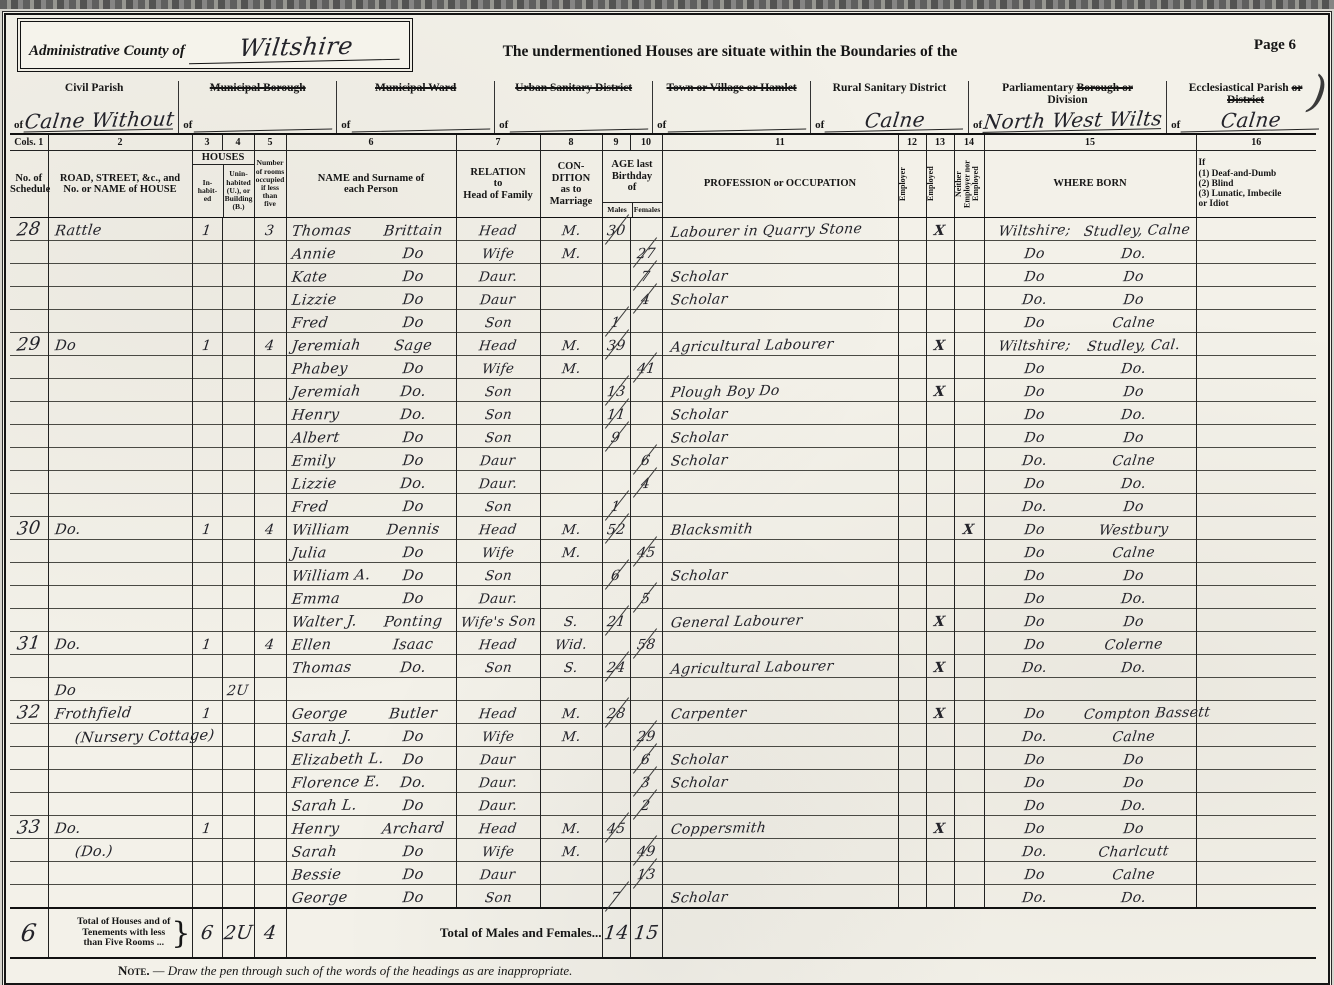  Describe the element at coordinates (93, 852) in the screenshot. I see `house-name: (Do.)` at that location.